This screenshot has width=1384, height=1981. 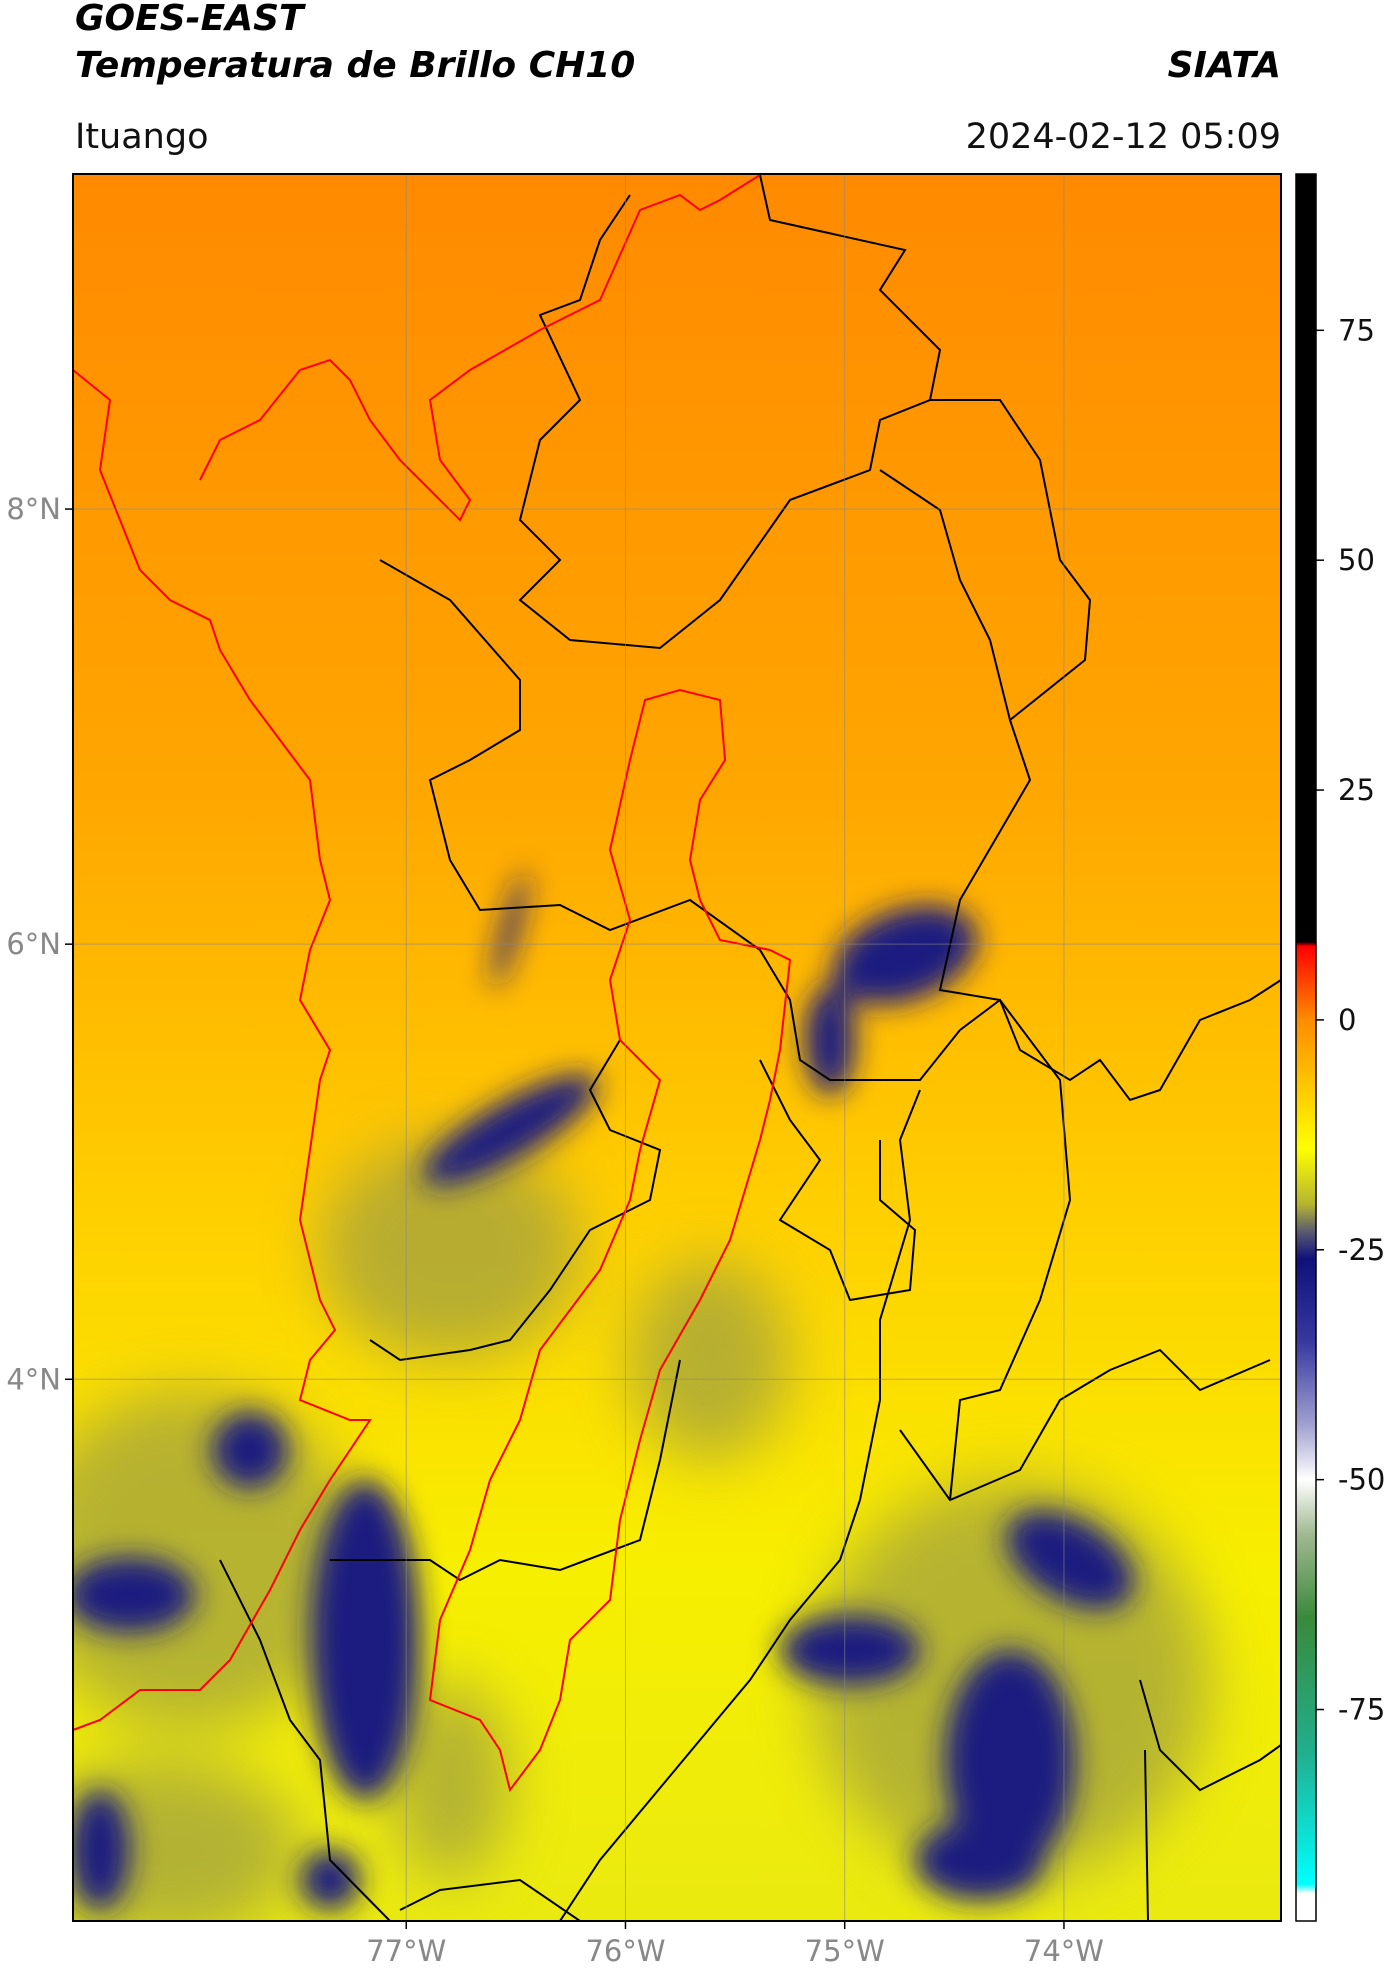 What do you see at coordinates (1339, 1047) in the screenshot?
I see `colorbar: 75 50 25 0 -25 -50 -75` at bounding box center [1339, 1047].